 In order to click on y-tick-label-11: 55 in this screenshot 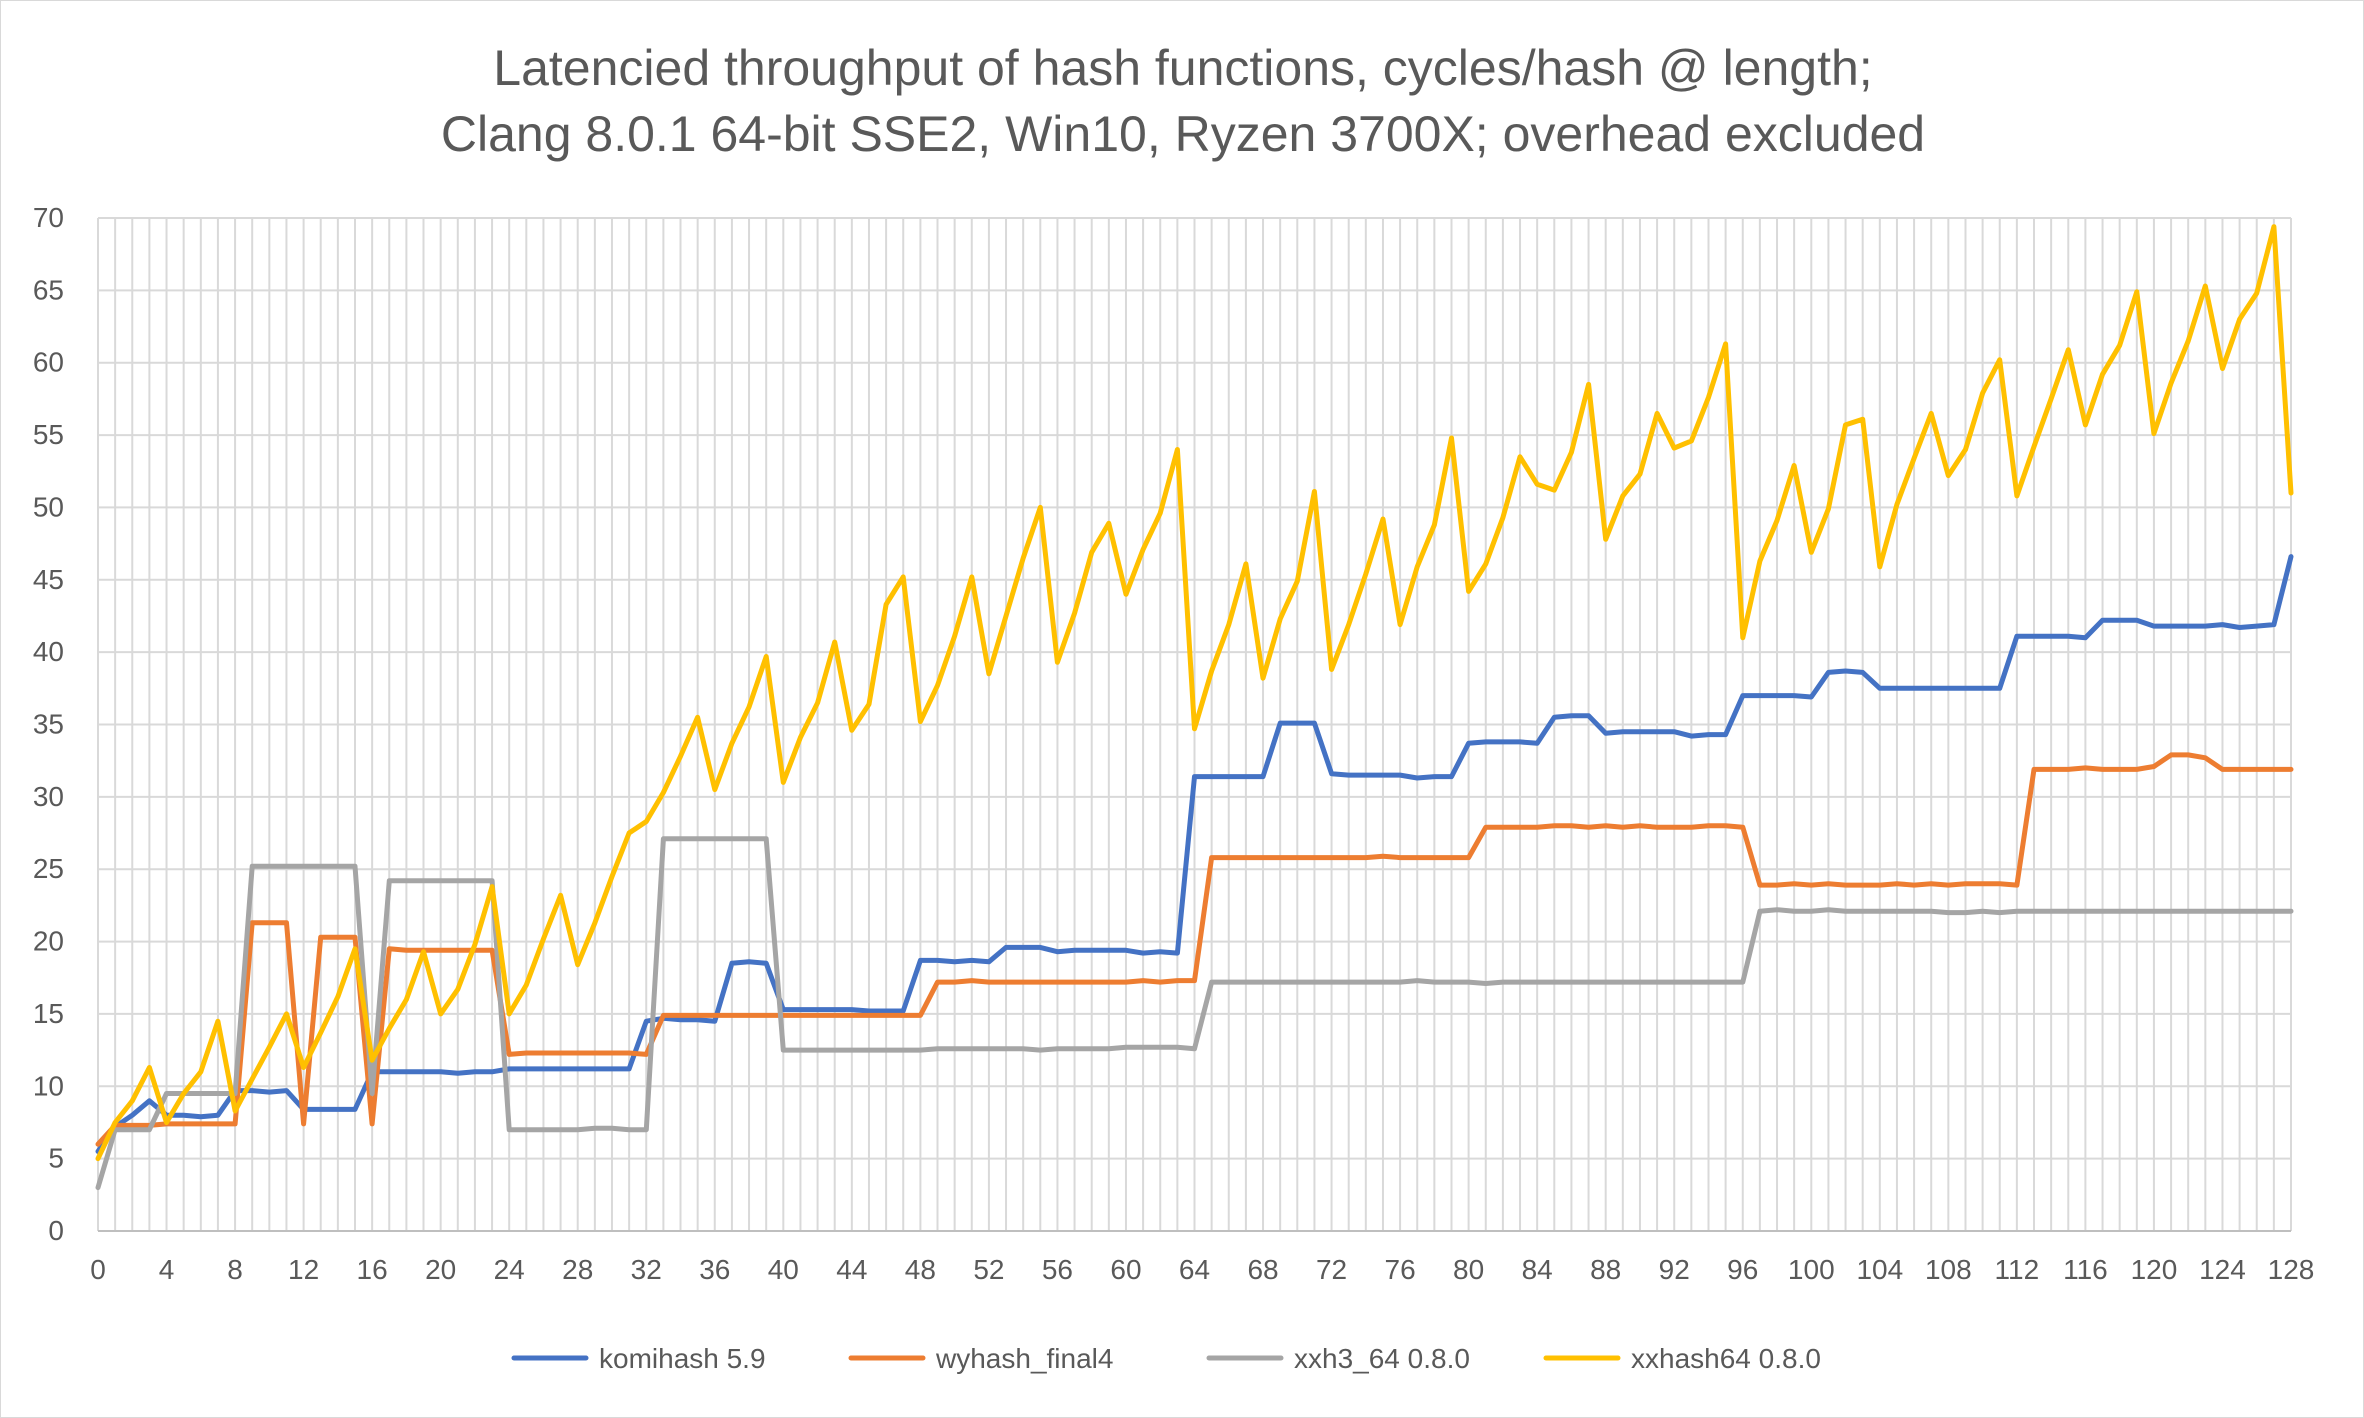, I will do `click(48, 434)`.